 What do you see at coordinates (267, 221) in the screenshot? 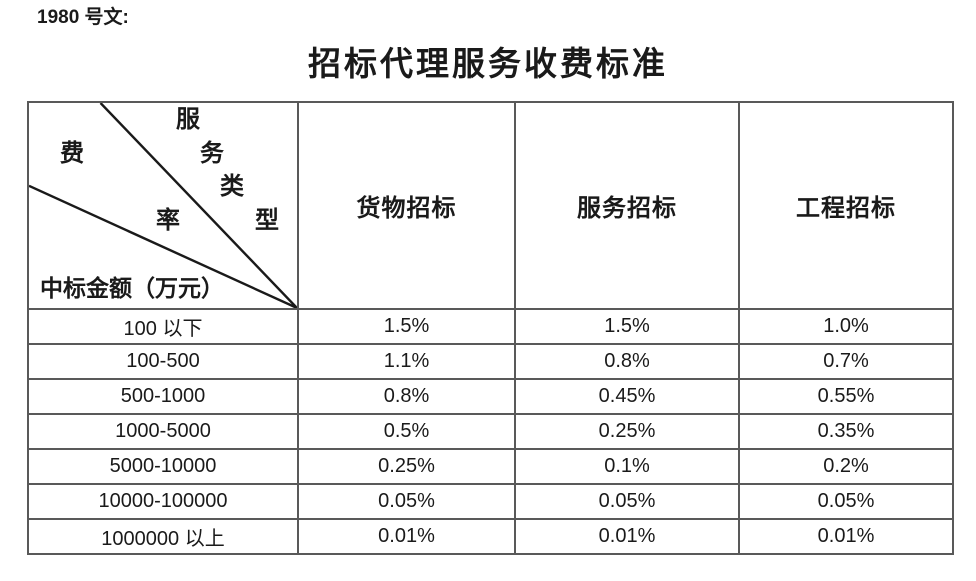
I see `corner-service-type-char-4: 型` at bounding box center [267, 221].